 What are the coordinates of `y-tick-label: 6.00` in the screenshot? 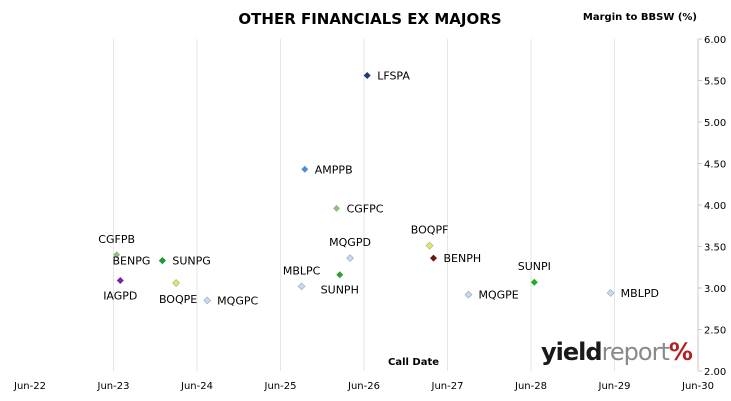 It's located at (715, 40).